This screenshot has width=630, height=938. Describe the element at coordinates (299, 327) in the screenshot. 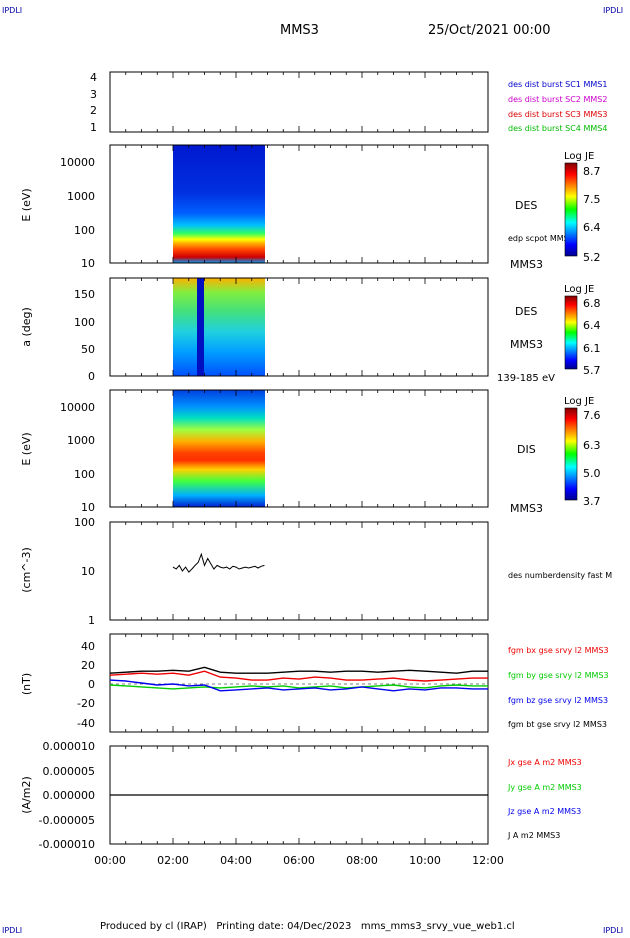

I see `panel-pitch-angle-frame` at that location.